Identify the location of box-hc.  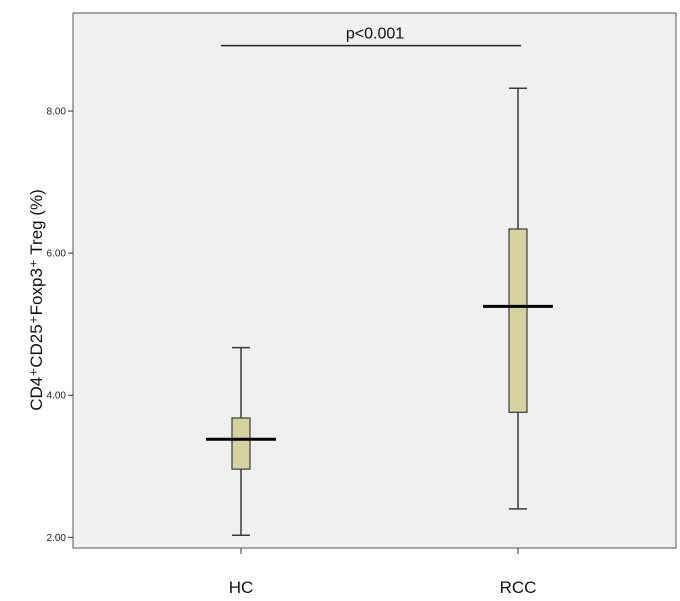
(241, 441).